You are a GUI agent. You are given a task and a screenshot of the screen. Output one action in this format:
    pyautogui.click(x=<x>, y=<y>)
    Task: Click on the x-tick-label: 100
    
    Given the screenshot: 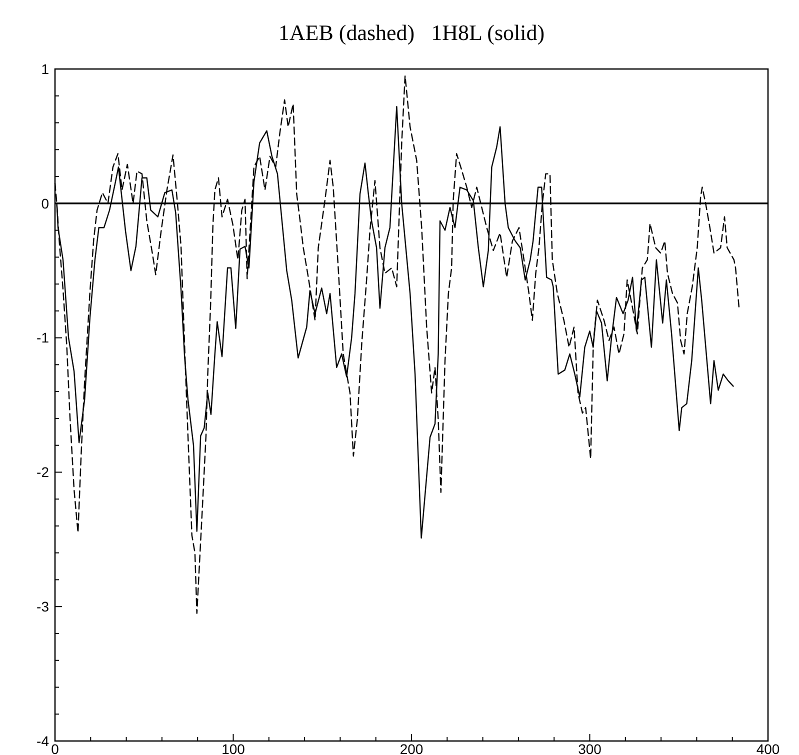 What is the action you would take?
    pyautogui.click(x=234, y=748)
    